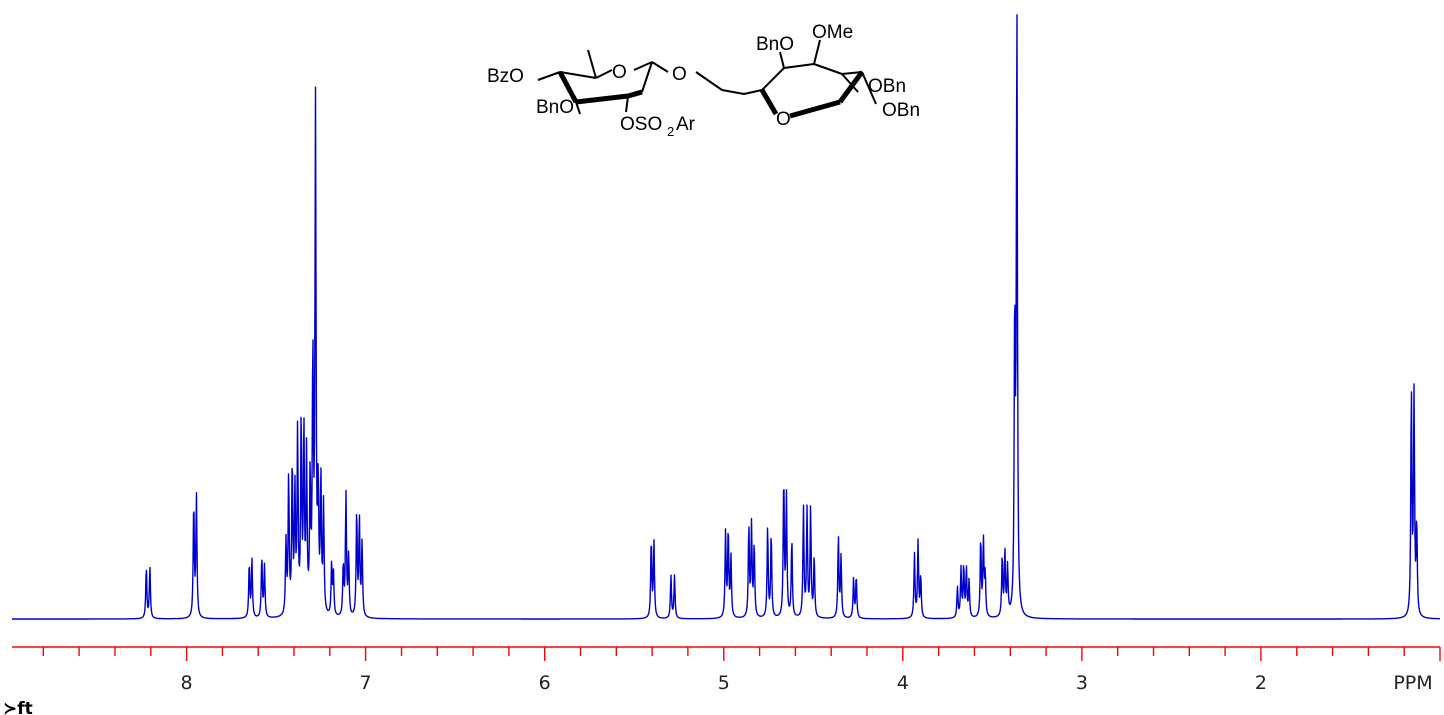  Describe the element at coordinates (741, 654) in the screenshot. I see `axis-ticks` at that location.